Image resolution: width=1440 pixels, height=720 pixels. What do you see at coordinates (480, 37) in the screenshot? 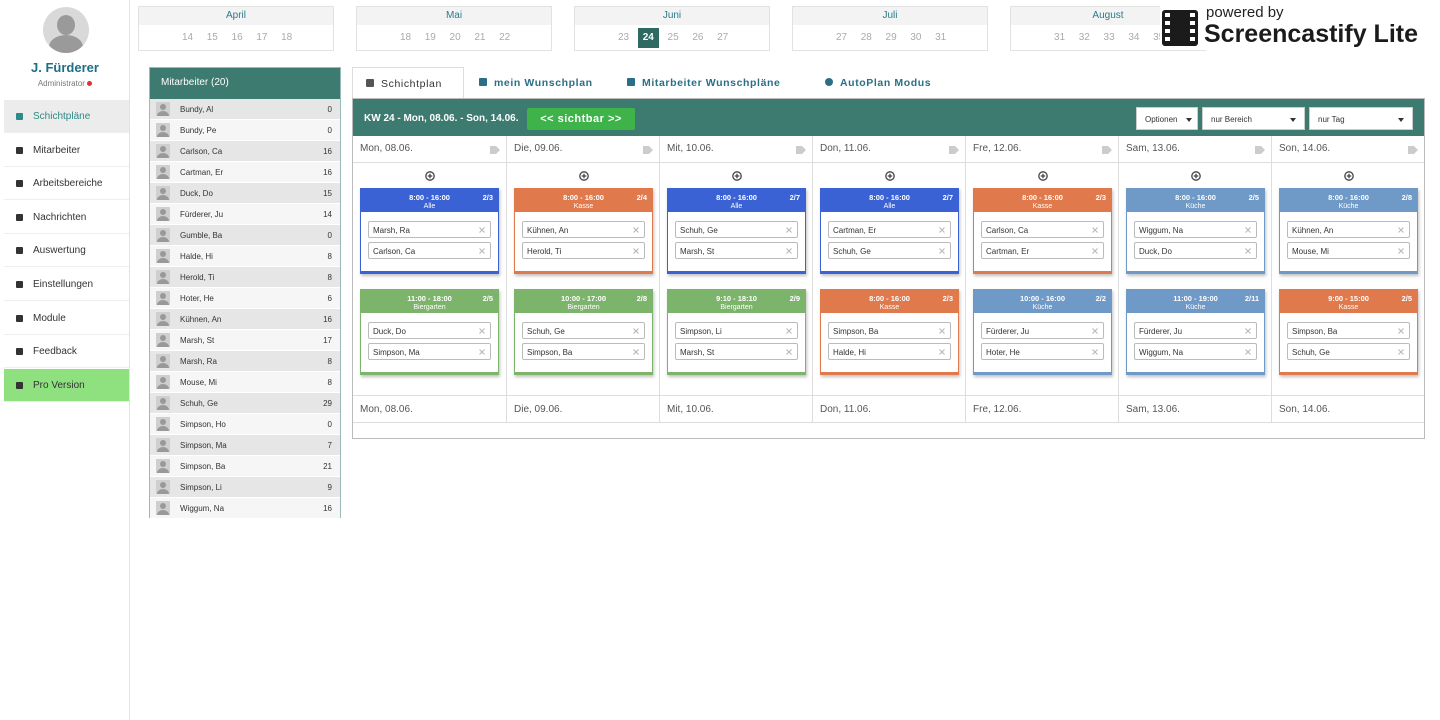
I see `week: 21` at bounding box center [480, 37].